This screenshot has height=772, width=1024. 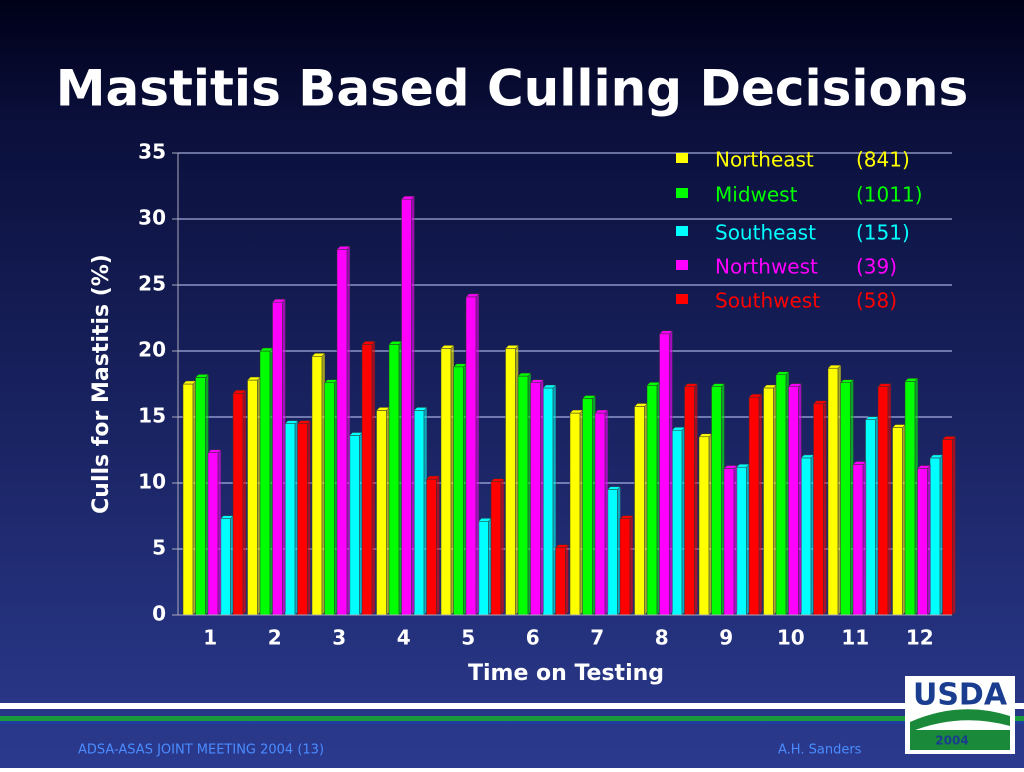 I want to click on x-tick-label: 12, so click(x=920, y=638).